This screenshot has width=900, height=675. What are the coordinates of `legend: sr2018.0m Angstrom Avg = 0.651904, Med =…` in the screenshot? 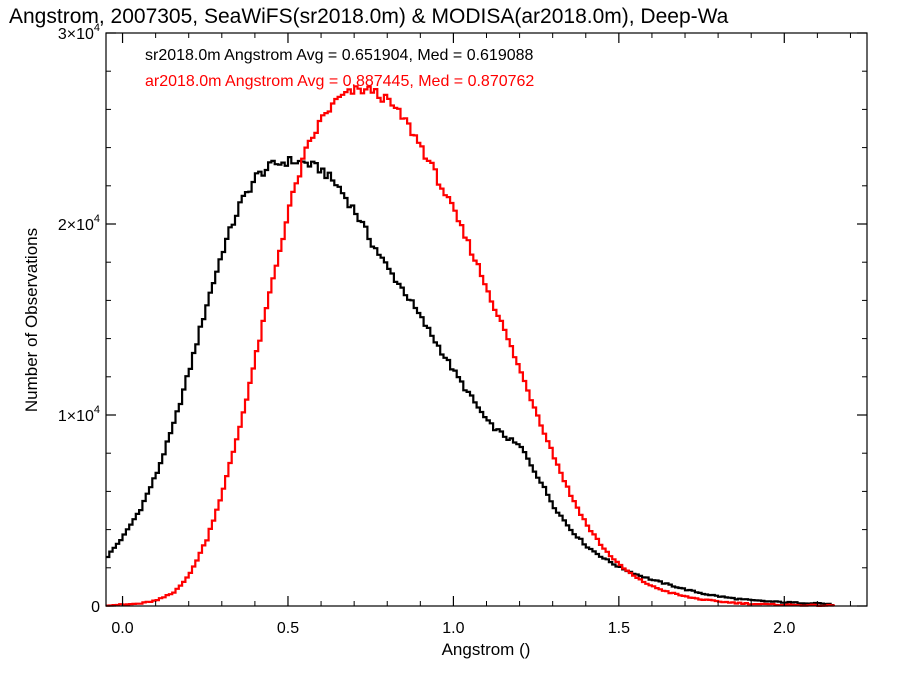 It's located at (339, 68).